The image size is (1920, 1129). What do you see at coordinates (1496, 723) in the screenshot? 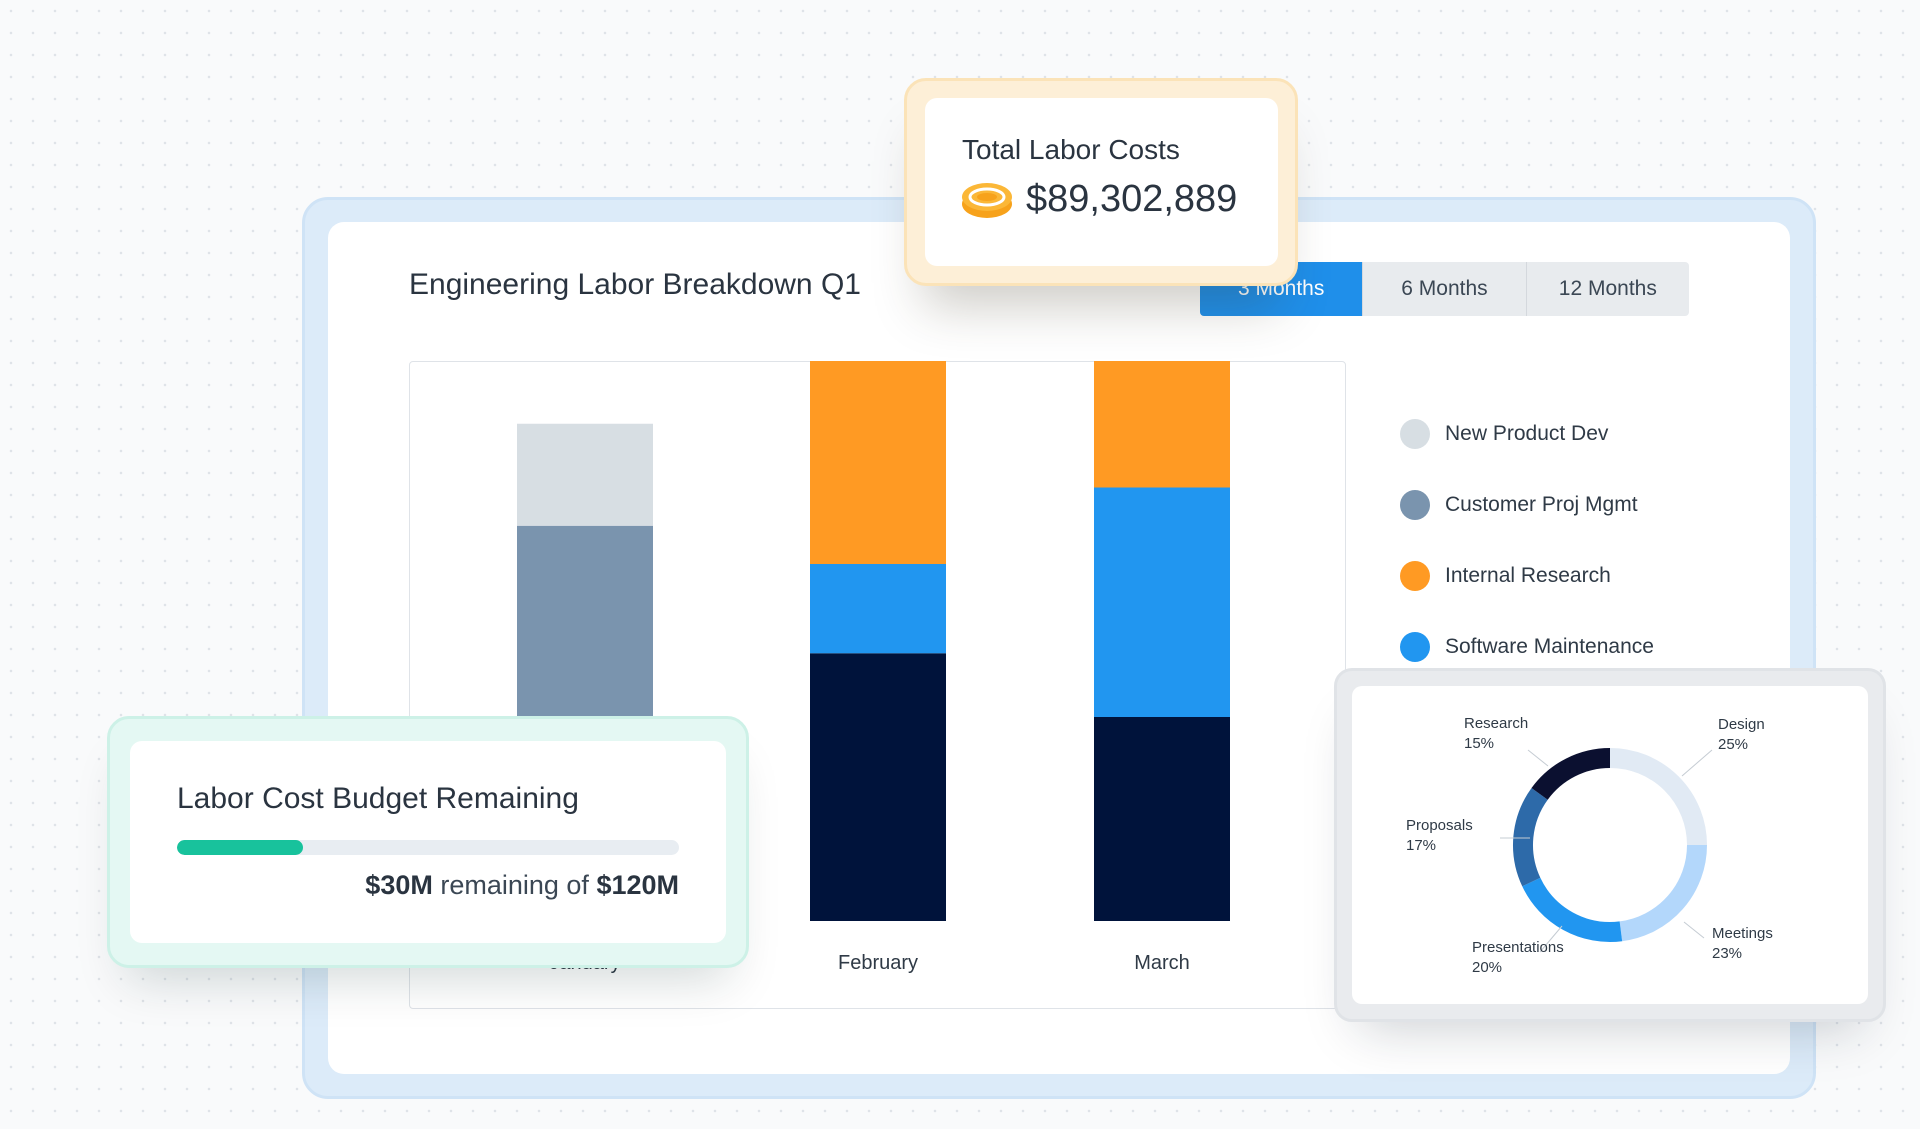
I see `donut-label-research: Research` at bounding box center [1496, 723].